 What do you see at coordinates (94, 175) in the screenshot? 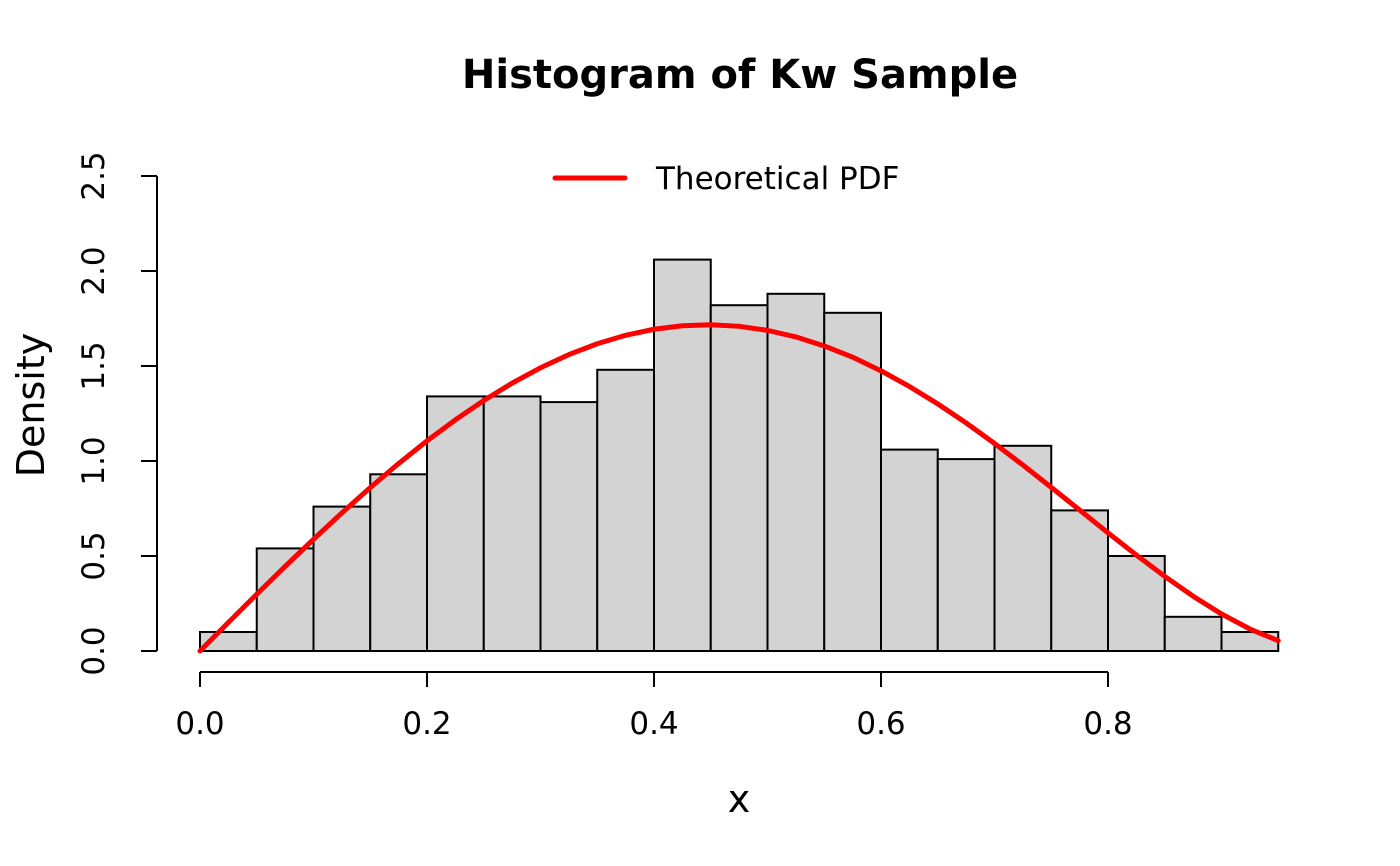
I see `y-tick-label: 2.5` at bounding box center [94, 175].